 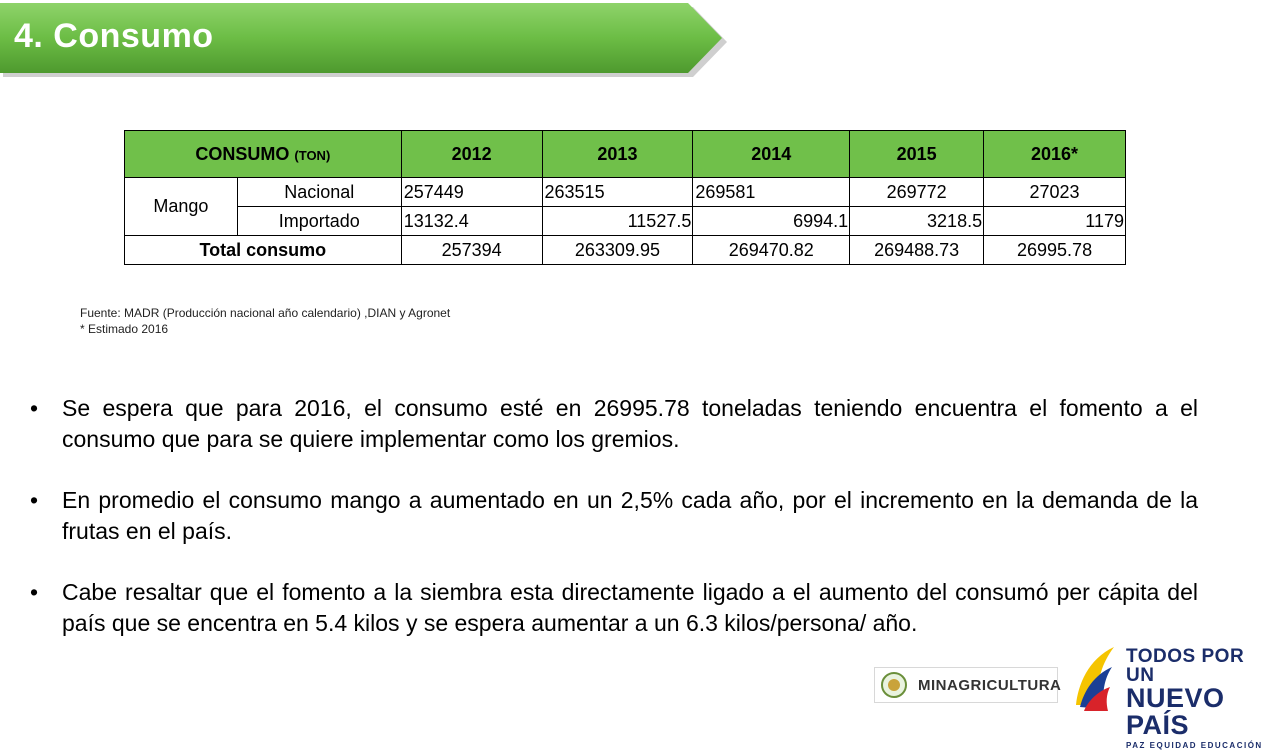 I want to click on header-year: 2012, so click(x=471, y=154).